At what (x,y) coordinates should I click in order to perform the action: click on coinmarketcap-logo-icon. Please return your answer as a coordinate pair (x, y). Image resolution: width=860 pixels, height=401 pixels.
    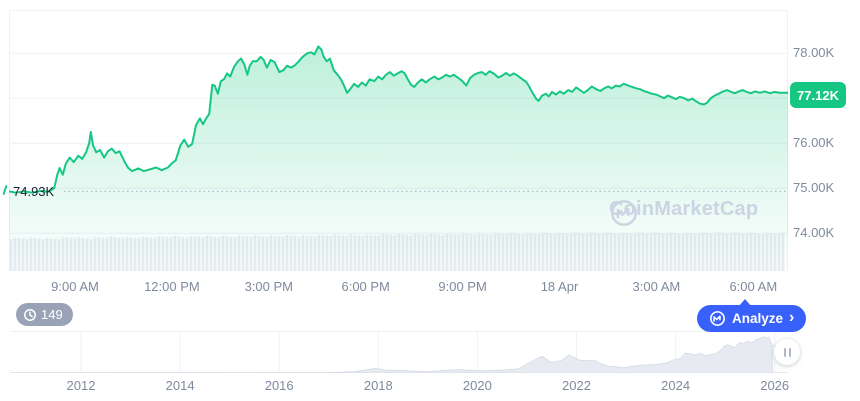
    Looking at the image, I should click on (624, 213).